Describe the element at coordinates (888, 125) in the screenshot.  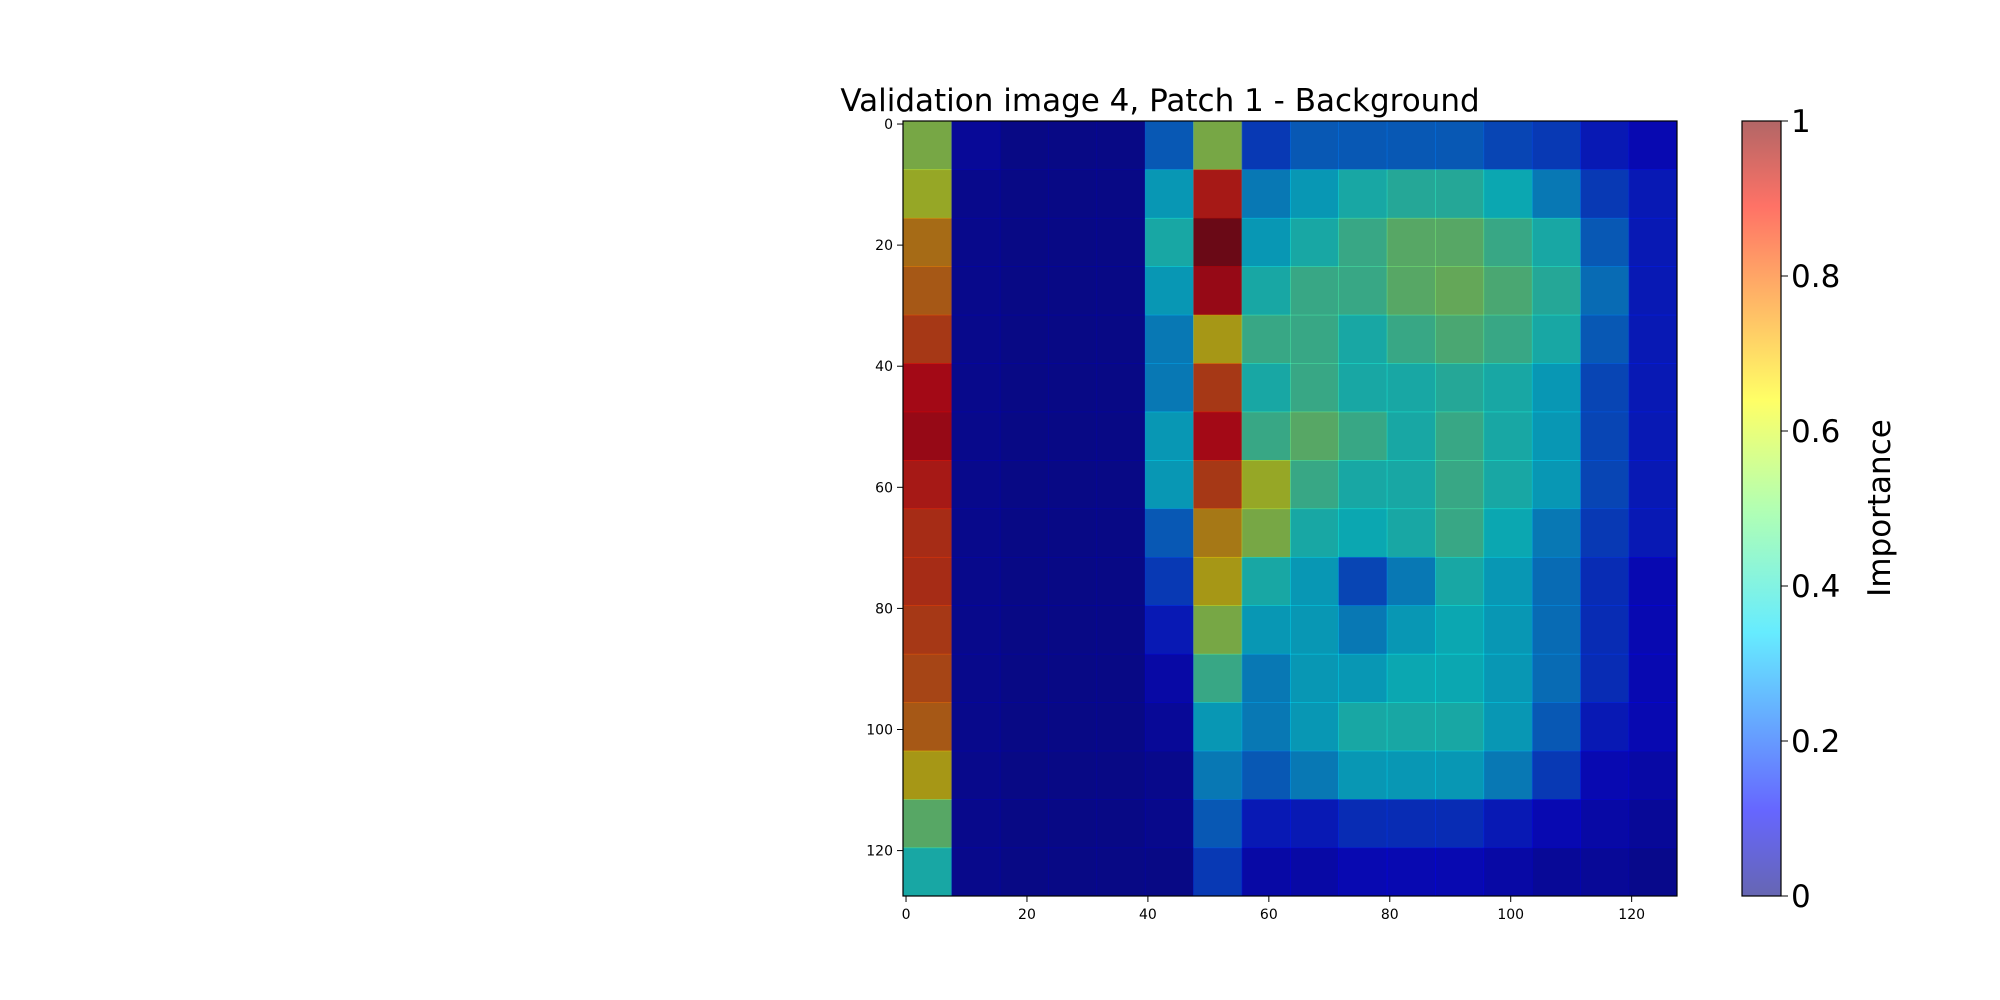
I see `y-tick-label: 0` at that location.